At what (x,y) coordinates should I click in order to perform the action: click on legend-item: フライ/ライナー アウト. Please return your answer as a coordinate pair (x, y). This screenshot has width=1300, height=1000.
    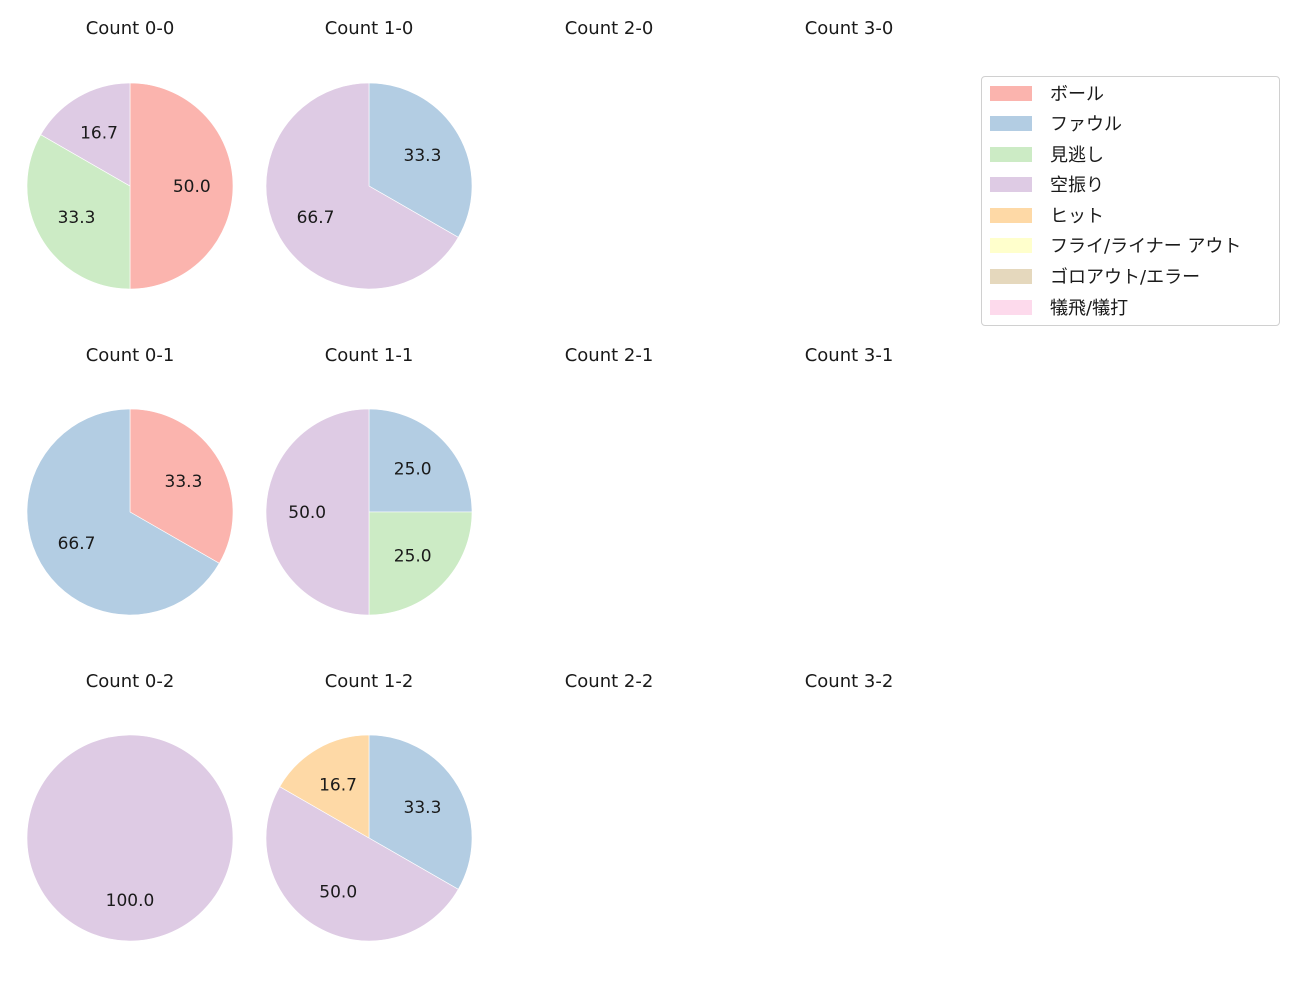
    Looking at the image, I should click on (1116, 246).